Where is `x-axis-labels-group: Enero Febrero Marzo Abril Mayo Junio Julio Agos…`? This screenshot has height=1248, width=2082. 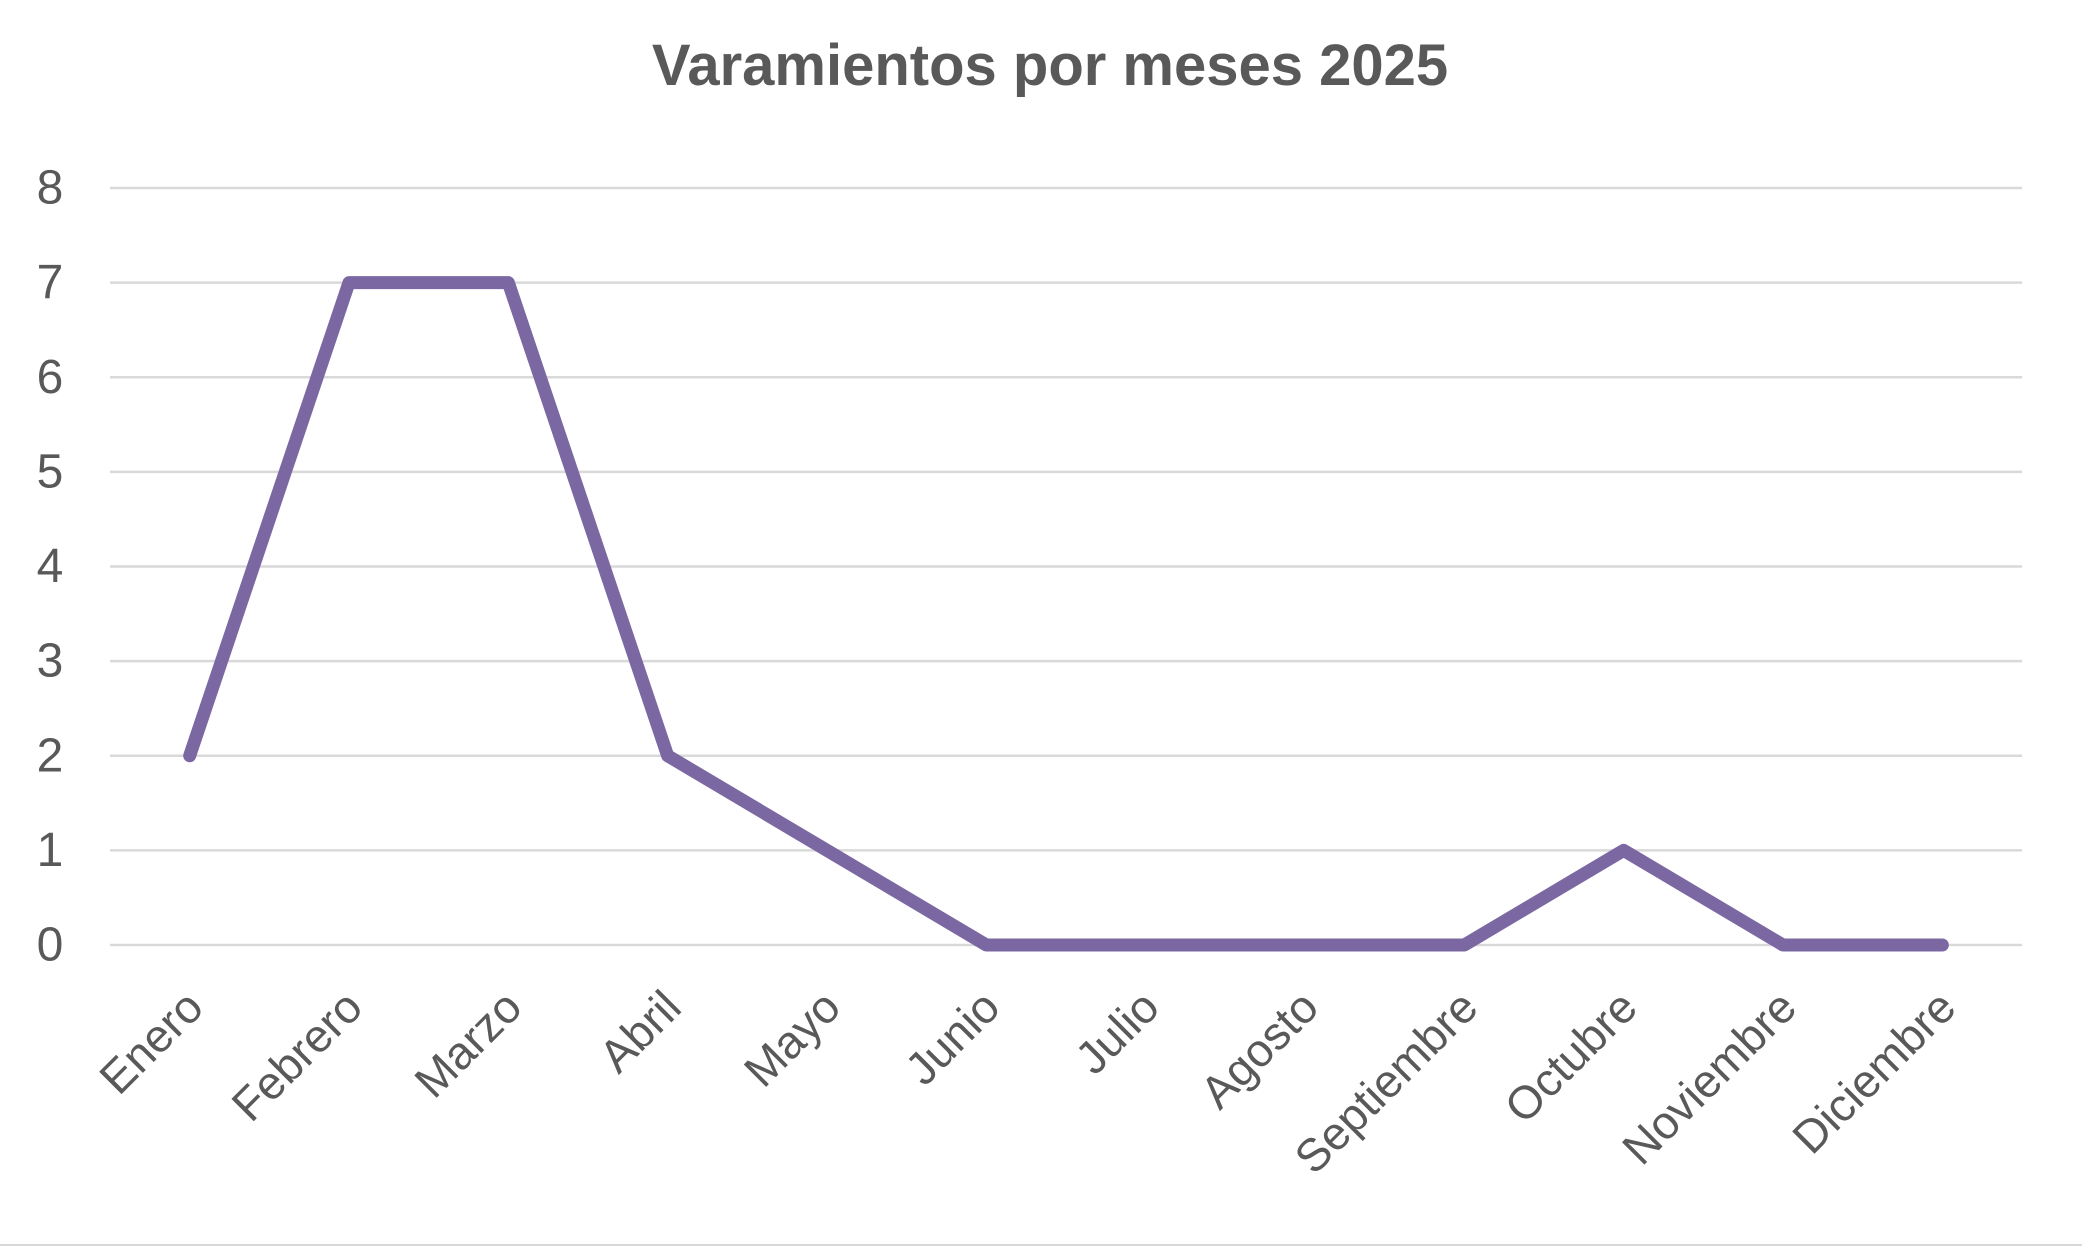 x-axis-labels-group: Enero Febrero Marzo Abril Mayo Junio Julio Agos… is located at coordinates (1027, 1081).